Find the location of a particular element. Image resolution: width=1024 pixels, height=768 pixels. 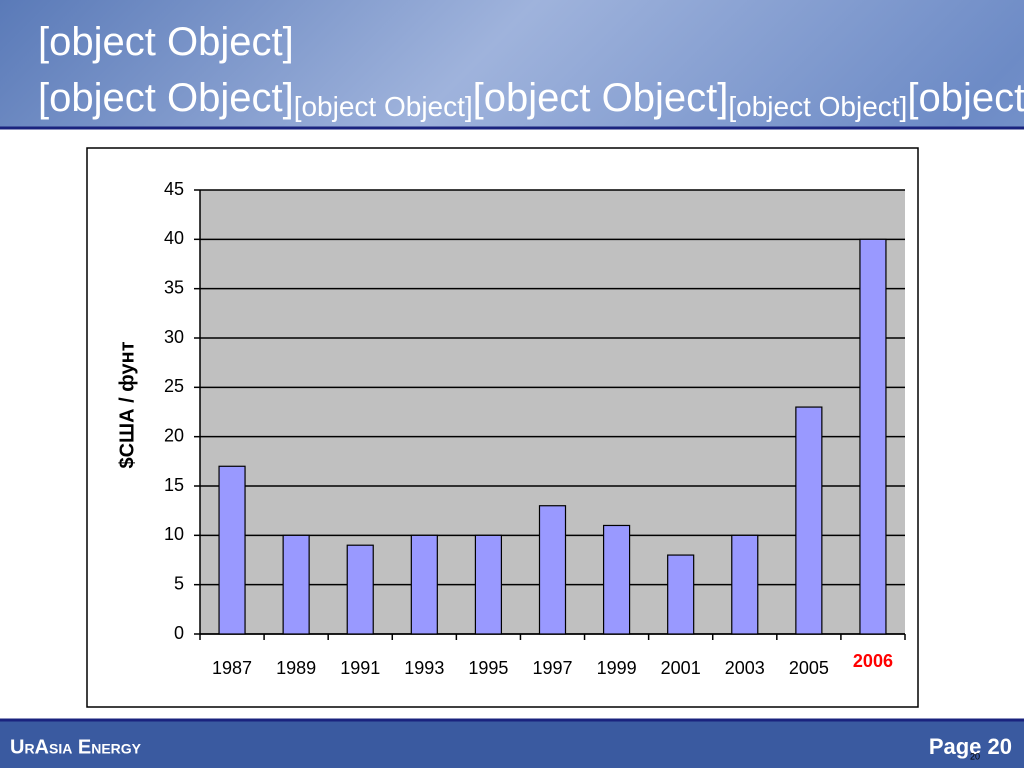

x-tick-label: 2005 is located at coordinates (809, 668).